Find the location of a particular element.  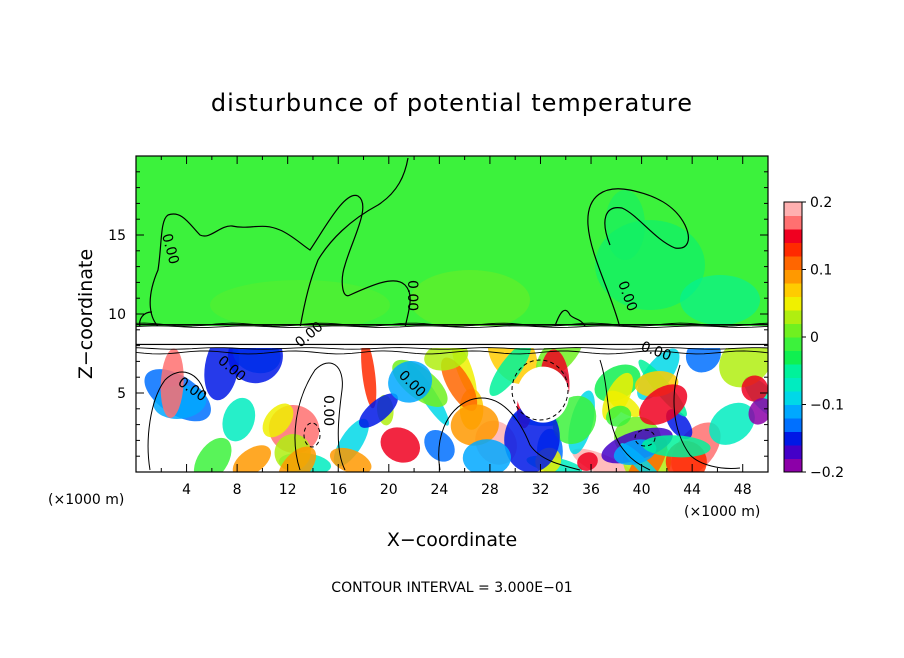

chart-title: disturbunce of potential temperature is located at coordinates (452, 103).